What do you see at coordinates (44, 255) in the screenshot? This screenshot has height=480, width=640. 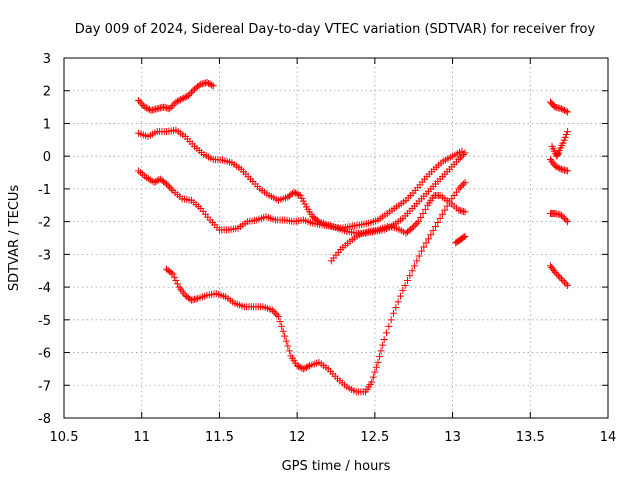 I see `y-tick-label: -3` at bounding box center [44, 255].